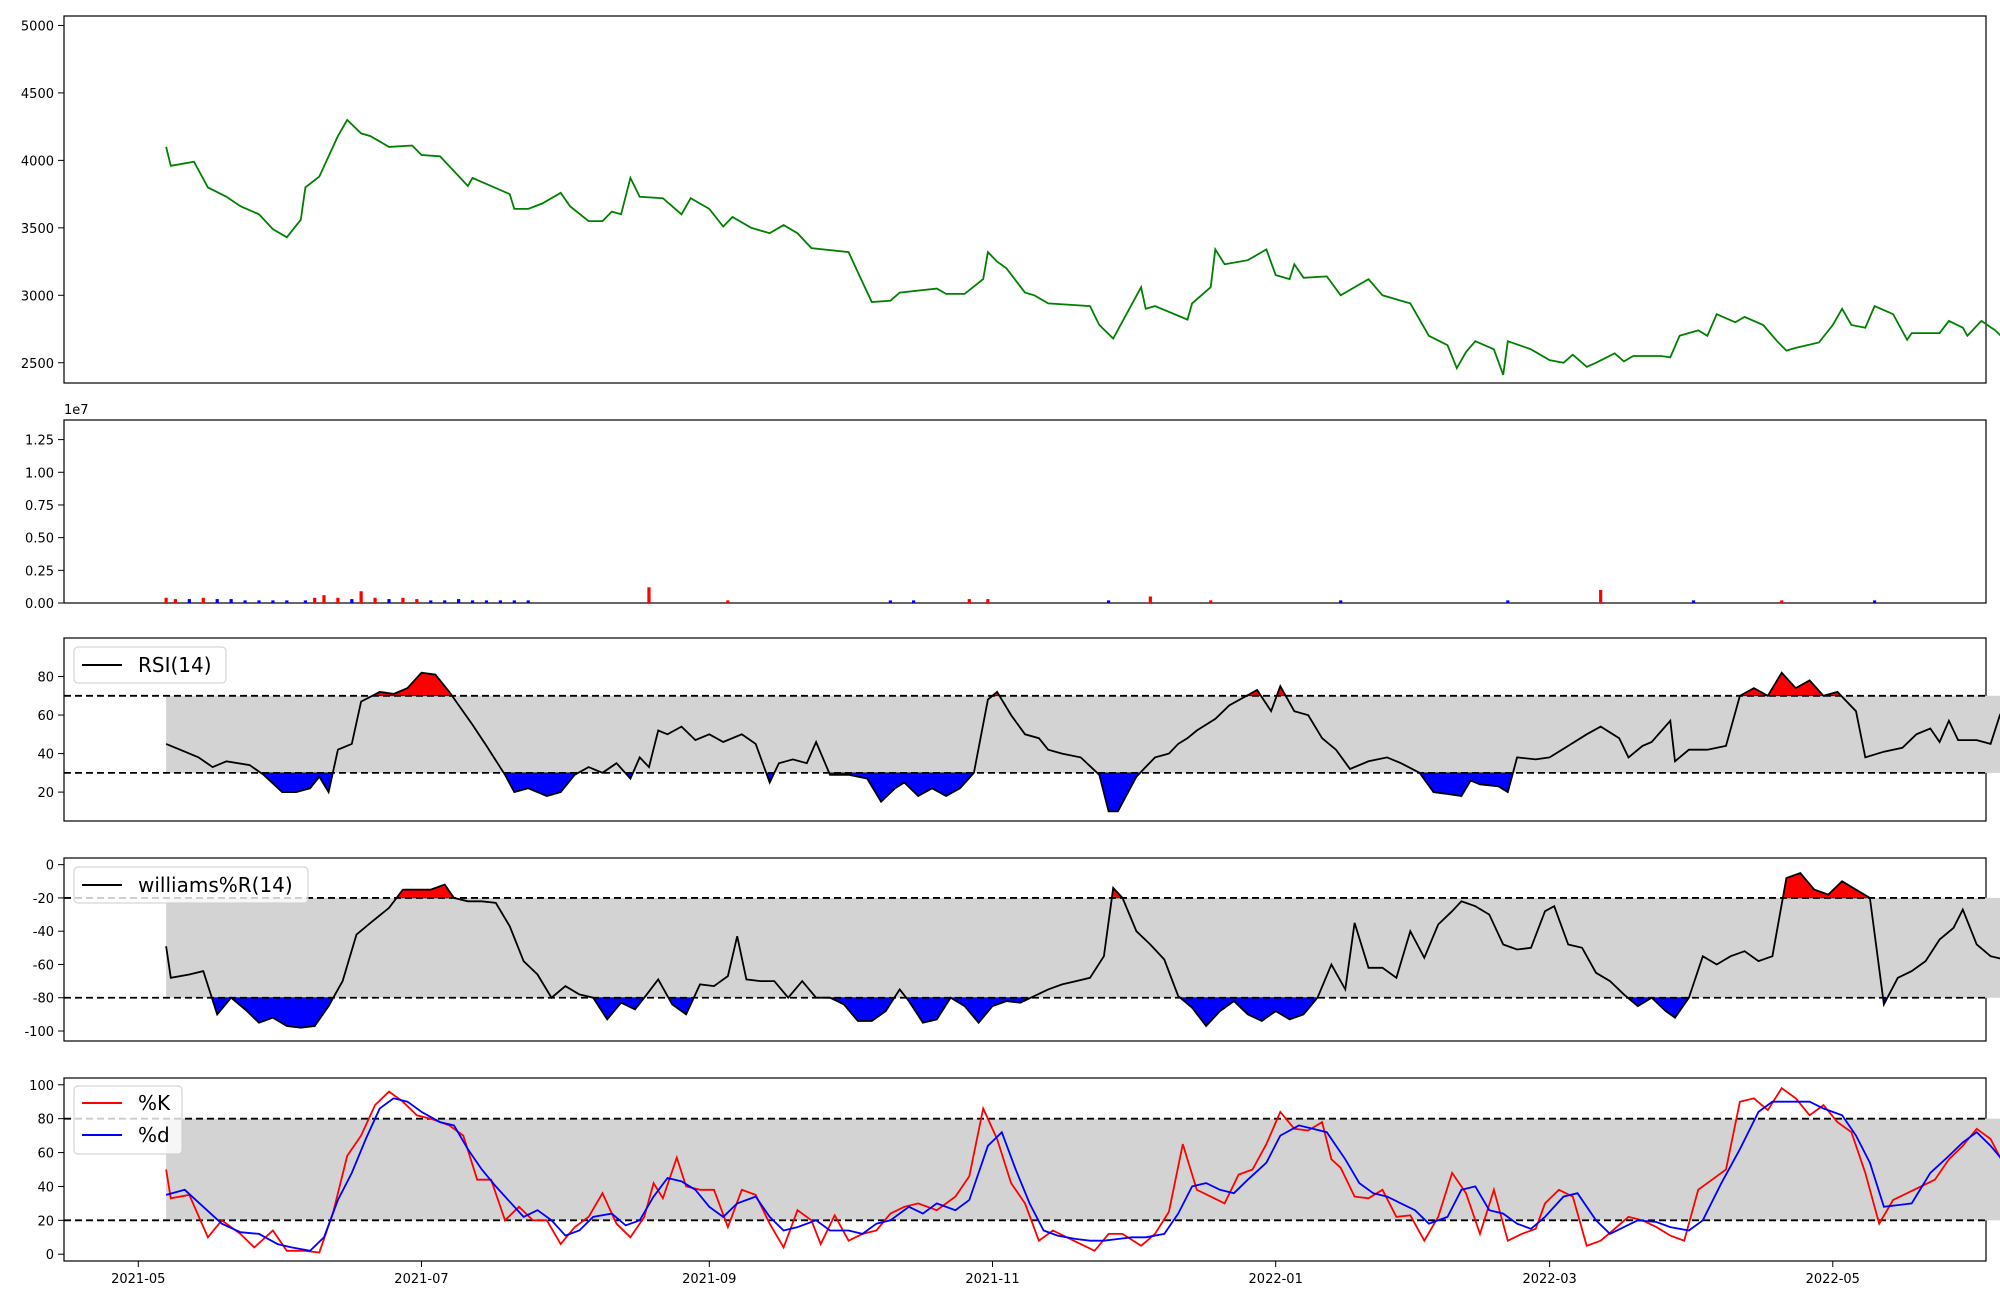 The height and width of the screenshot is (1300, 2000). Describe the element at coordinates (1025, 511) in the screenshot. I see `volume-axes-frame` at that location.